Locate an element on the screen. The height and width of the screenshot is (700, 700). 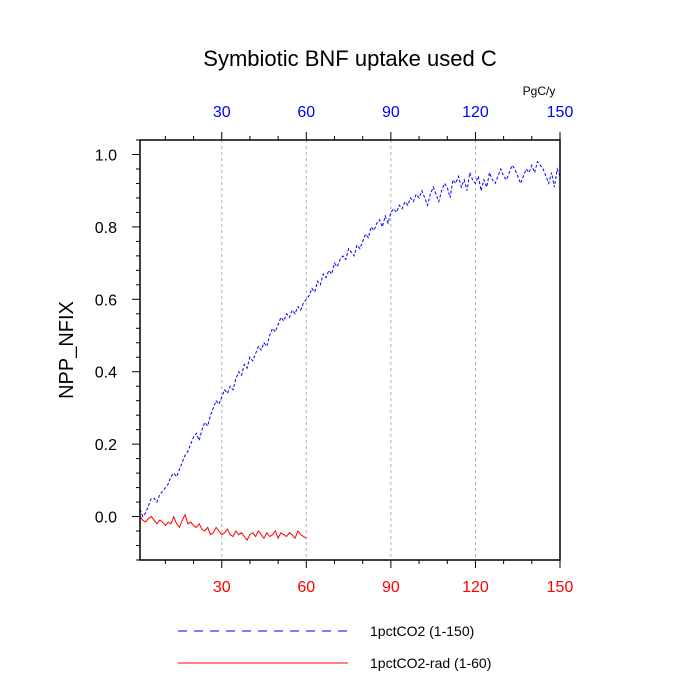
top-axis-unit: PgC/y is located at coordinates (539, 91).